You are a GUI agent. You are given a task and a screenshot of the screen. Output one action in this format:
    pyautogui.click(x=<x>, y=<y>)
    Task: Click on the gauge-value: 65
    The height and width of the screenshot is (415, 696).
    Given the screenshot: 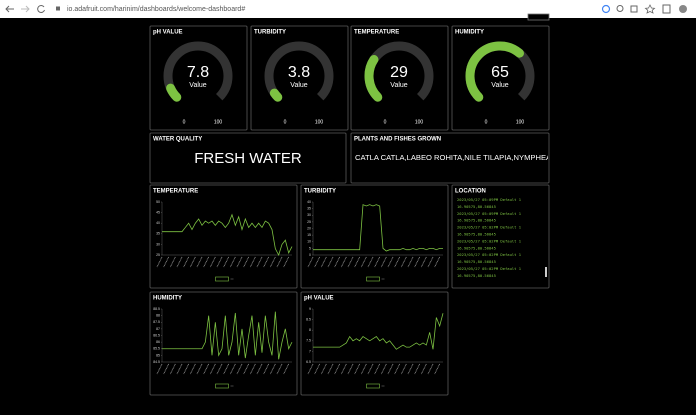 What is the action you would take?
    pyautogui.click(x=500, y=72)
    